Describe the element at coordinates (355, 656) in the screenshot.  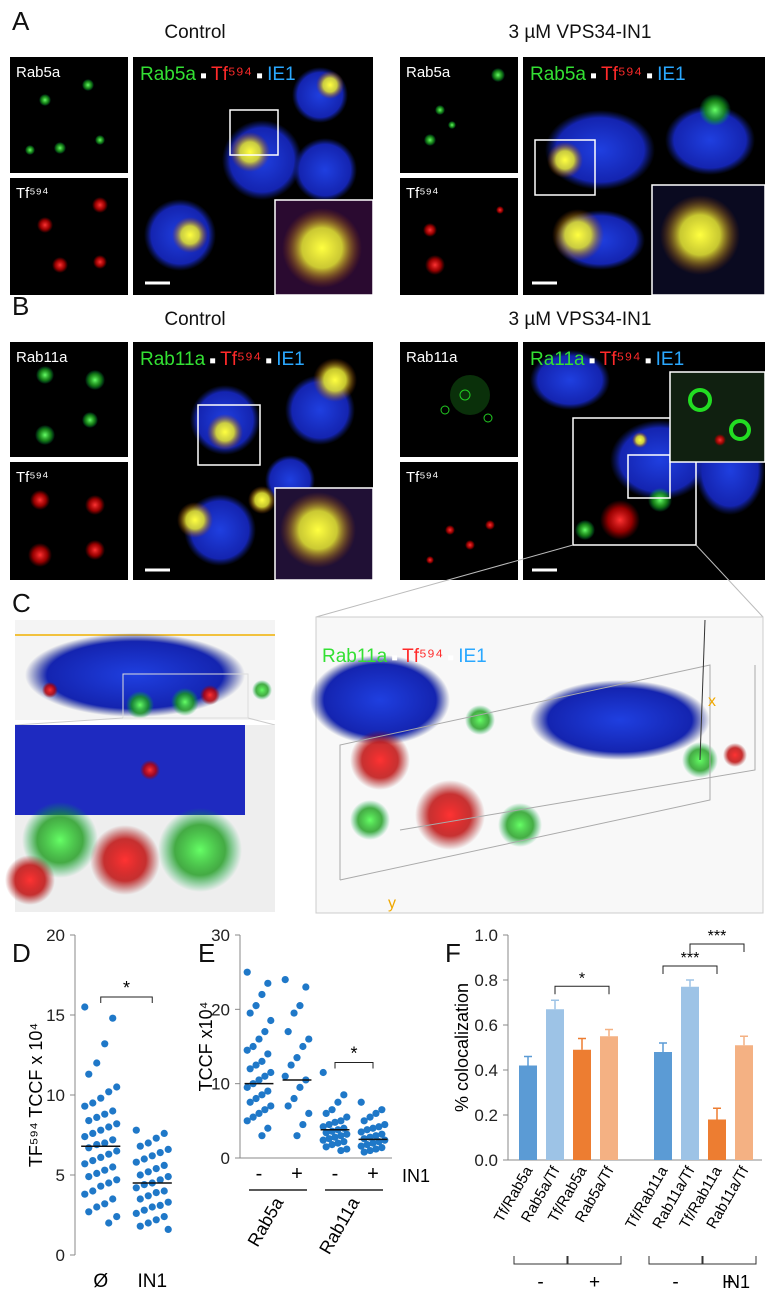
I see `merge-label: Rab11a` at that location.